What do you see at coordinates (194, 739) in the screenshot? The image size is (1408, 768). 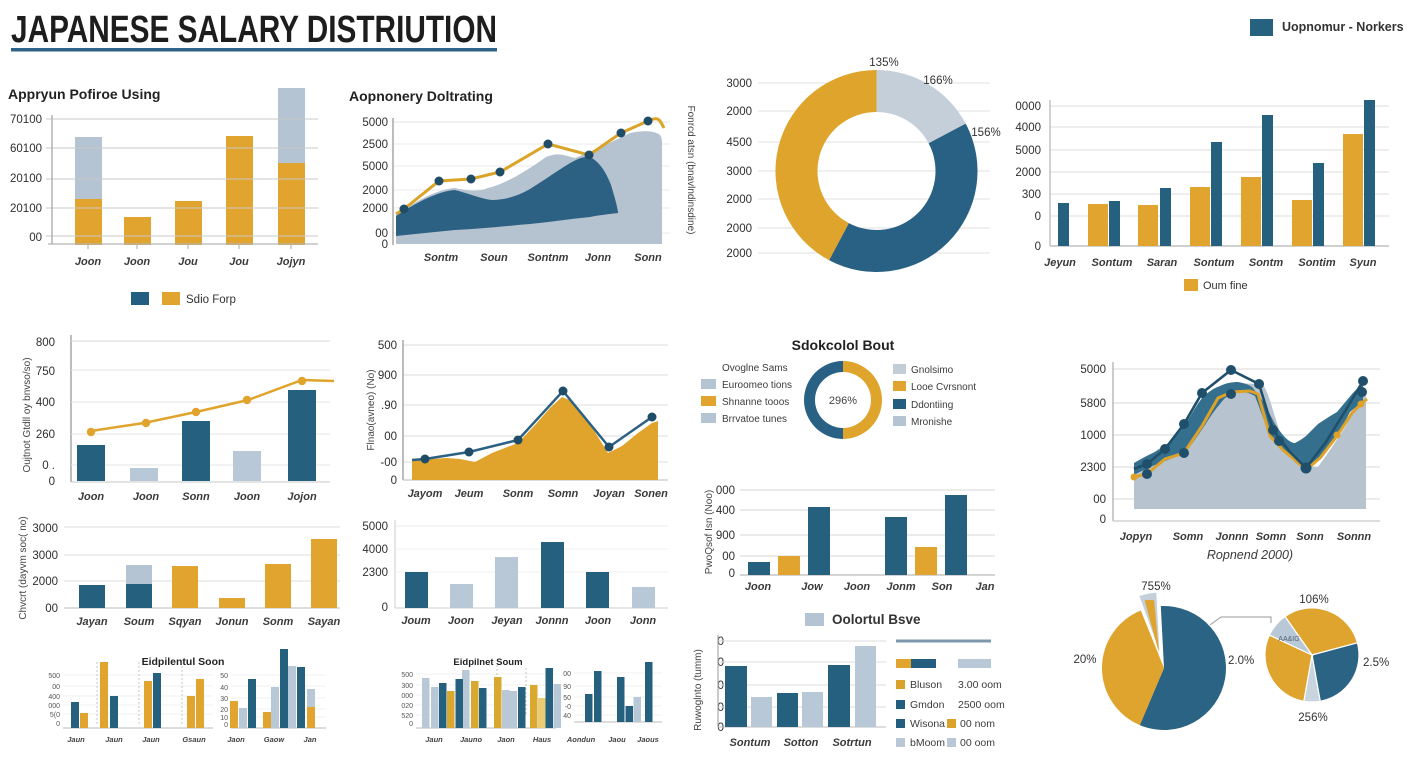 I see `svg-text: Gsaun` at bounding box center [194, 739].